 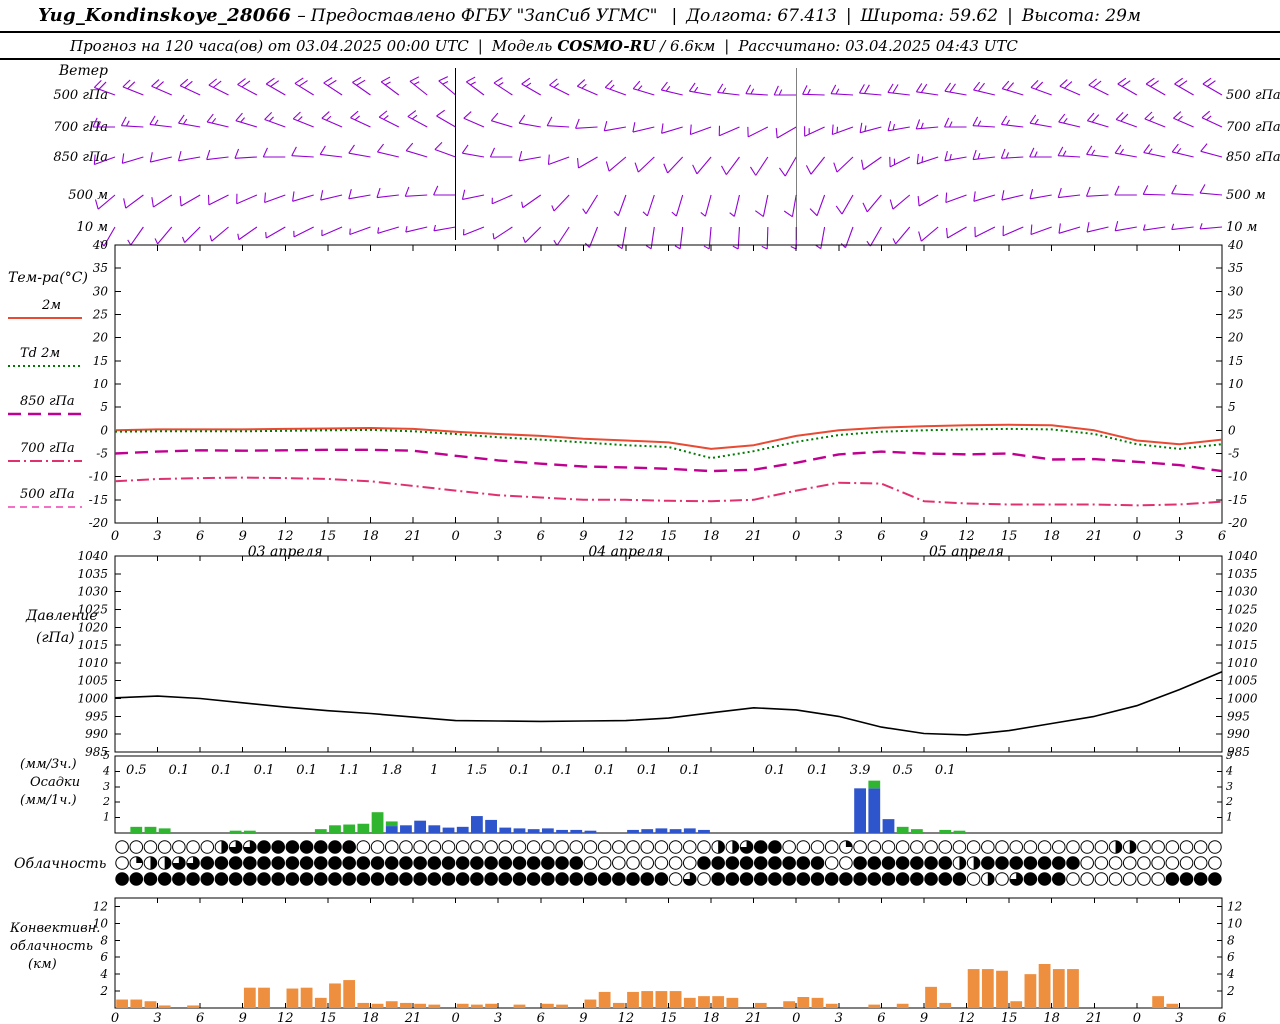 I want to click on svg-text: 1.1, so click(x=349, y=770).